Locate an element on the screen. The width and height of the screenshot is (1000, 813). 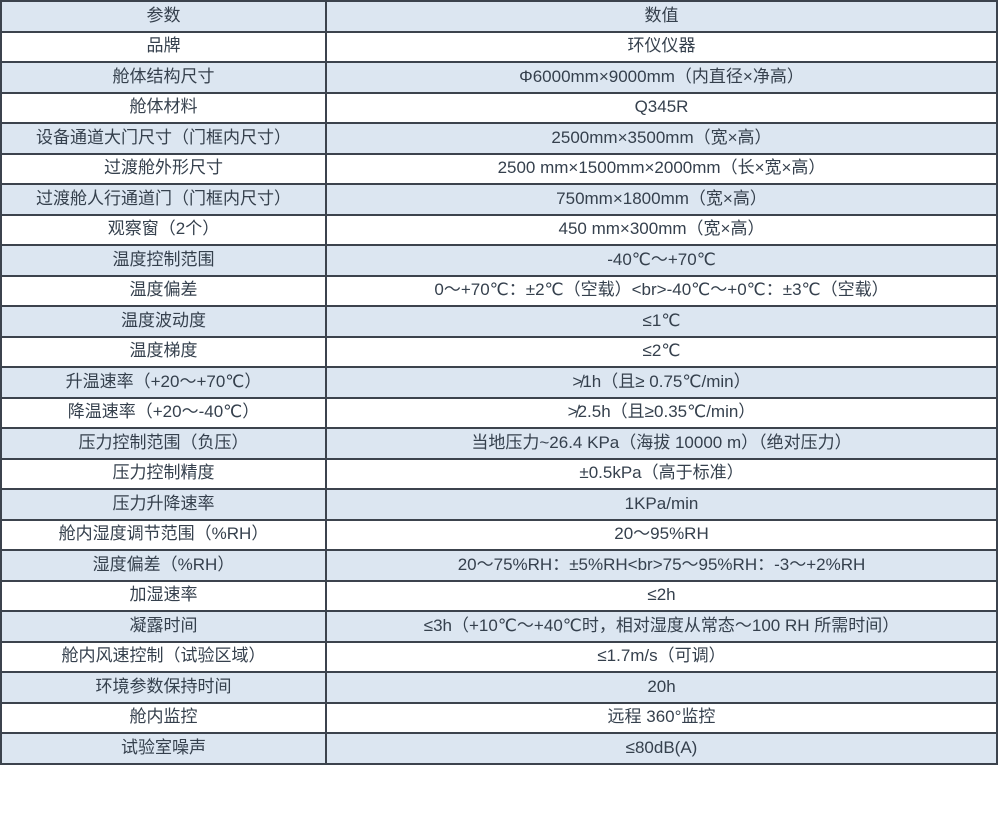
value-cell: 20h is located at coordinates (661, 687).